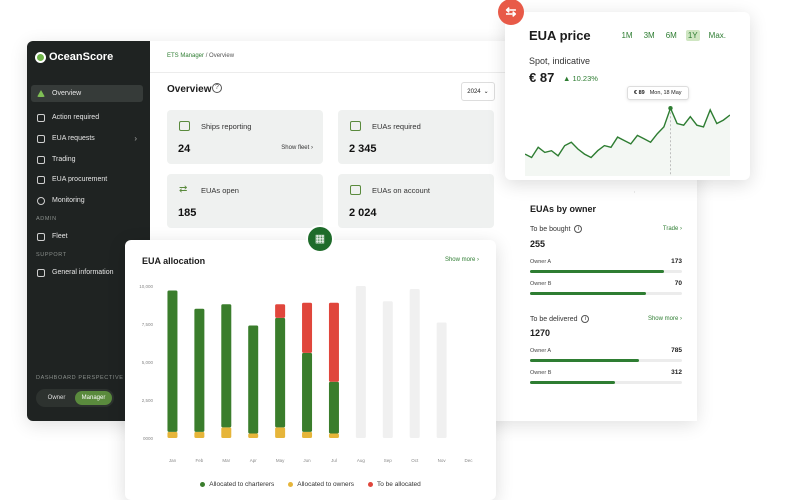 This screenshot has height=500, width=800. What do you see at coordinates (56, 398) in the screenshot?
I see `perspective-option-owner: Owner` at bounding box center [56, 398].